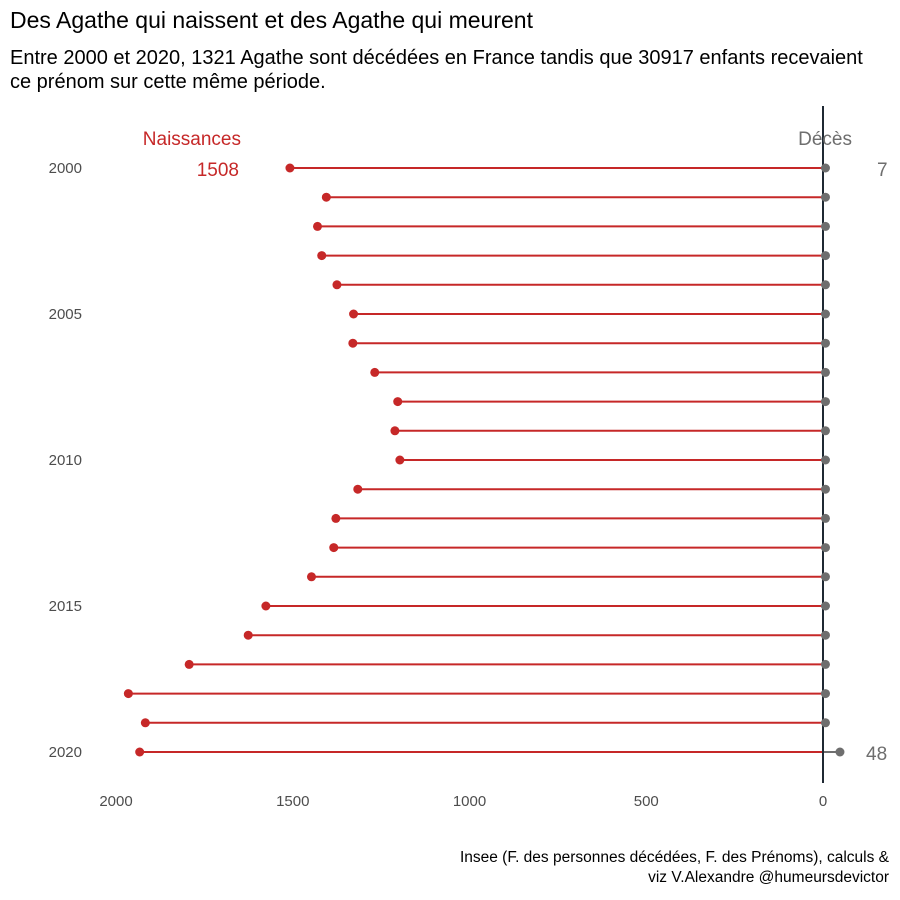 This screenshot has height=900, width=900. What do you see at coordinates (768, 877) in the screenshot?
I see `caption-line-2: viz V.Alexandre @humeursdevictor` at bounding box center [768, 877].